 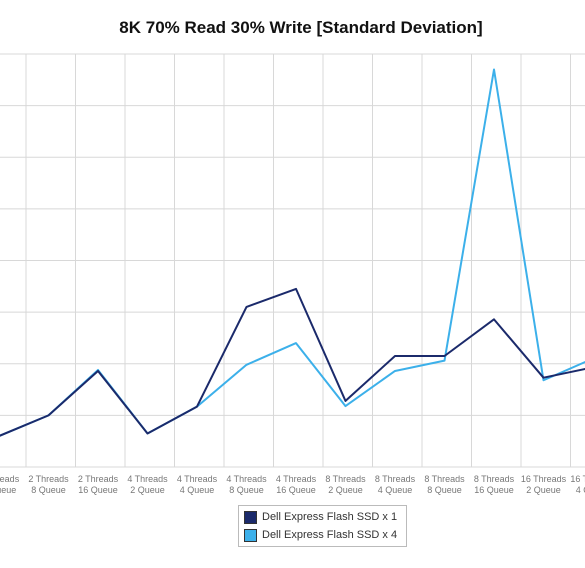 I want to click on legend-item: Dell Express Flash SSD x 1, so click(x=320, y=517).